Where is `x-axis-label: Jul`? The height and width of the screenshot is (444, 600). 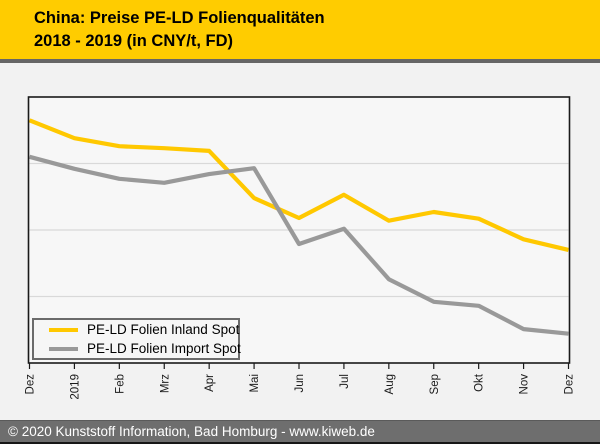
x-axis-label: Jul is located at coordinates (345, 381).